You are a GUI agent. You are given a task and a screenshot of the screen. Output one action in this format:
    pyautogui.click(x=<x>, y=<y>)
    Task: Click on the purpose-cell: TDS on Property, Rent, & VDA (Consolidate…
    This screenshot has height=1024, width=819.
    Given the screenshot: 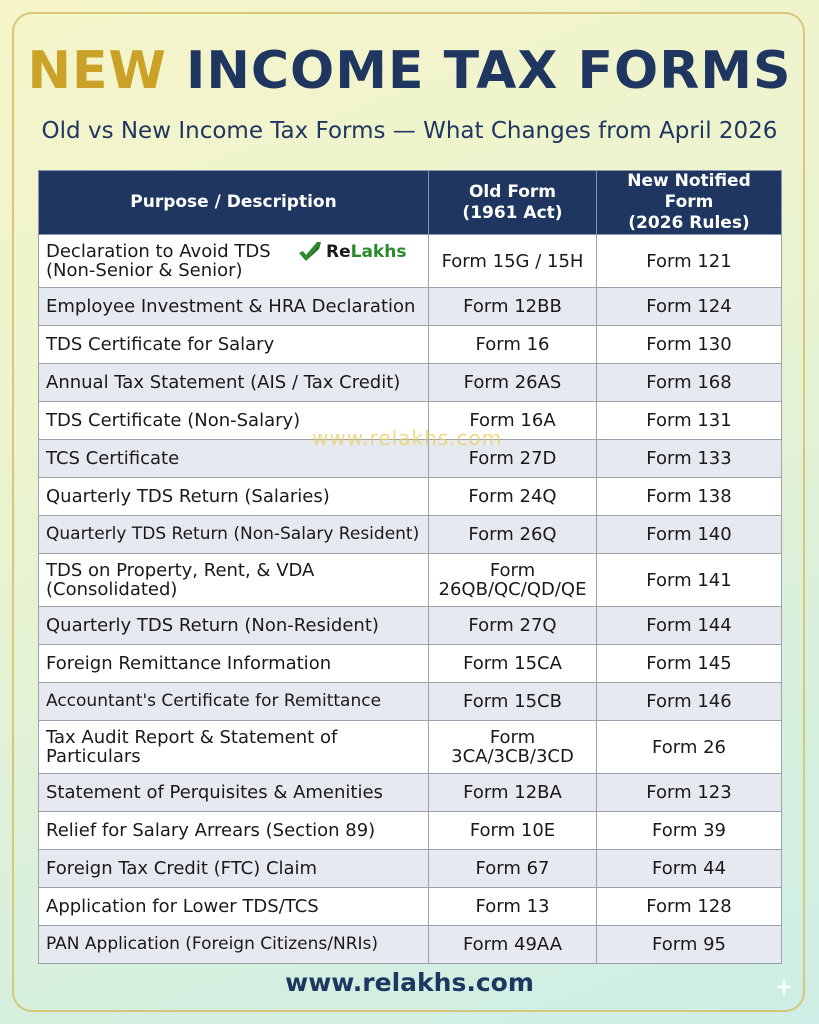 What is the action you would take?
    pyautogui.click(x=233, y=580)
    